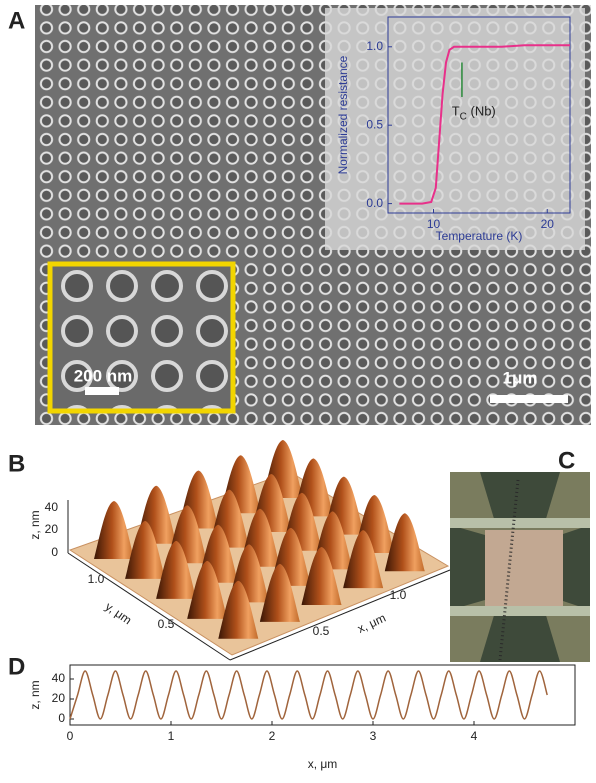 The height and width of the screenshot is (783, 596). What do you see at coordinates (52, 507) in the screenshot?
I see `z-tick-label: 40` at bounding box center [52, 507].